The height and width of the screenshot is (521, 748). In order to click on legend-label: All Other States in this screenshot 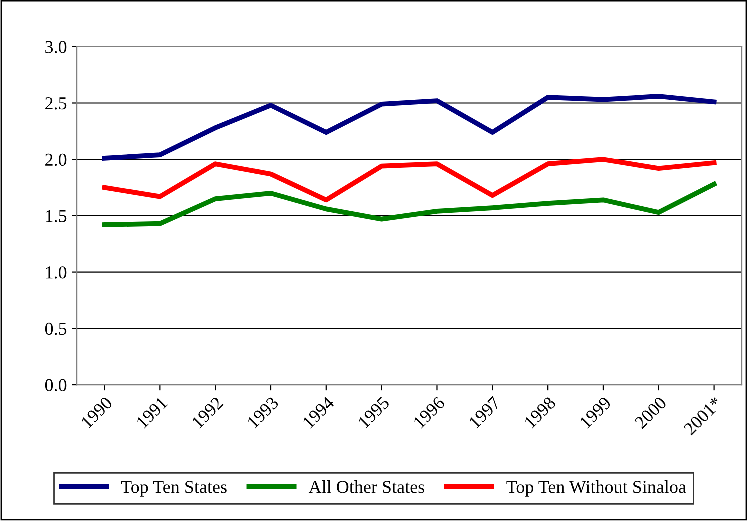, I will do `click(366, 487)`.